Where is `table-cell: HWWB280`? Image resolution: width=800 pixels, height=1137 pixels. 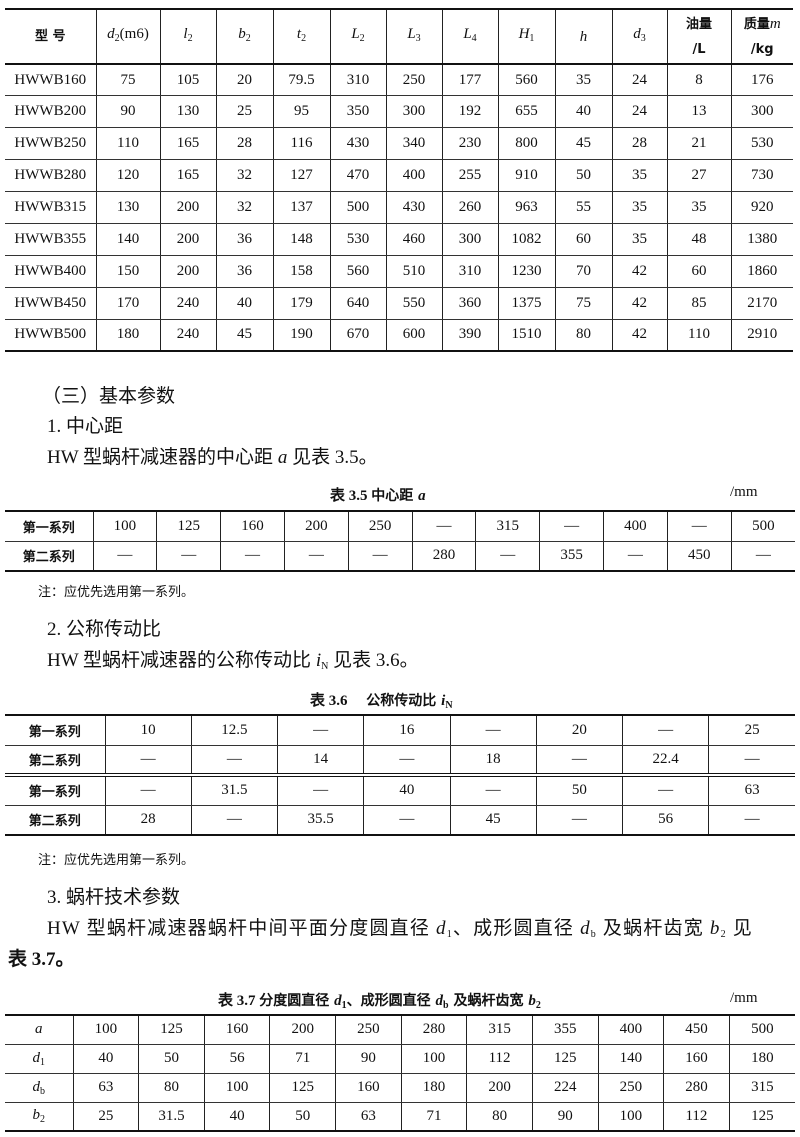
table-cell: HWWB280 is located at coordinates (51, 176).